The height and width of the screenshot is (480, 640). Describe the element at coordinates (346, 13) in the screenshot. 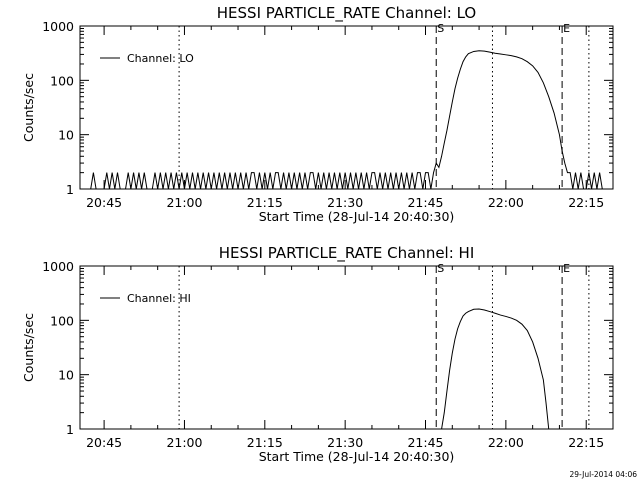

I see `chart-title: HESSI PARTICLE_RATE Channel: LO` at that location.